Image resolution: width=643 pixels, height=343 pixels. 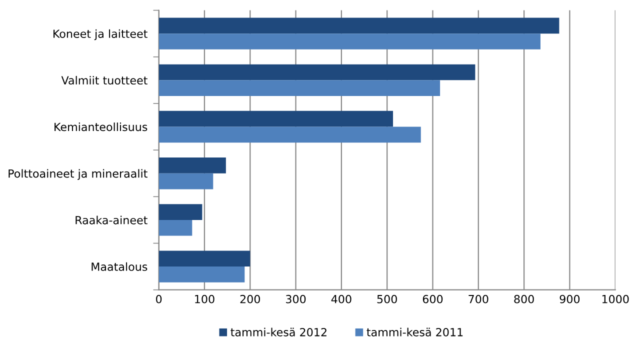 I want to click on y-tick-label: Polttoaineet ja mineraalit, so click(x=78, y=174).